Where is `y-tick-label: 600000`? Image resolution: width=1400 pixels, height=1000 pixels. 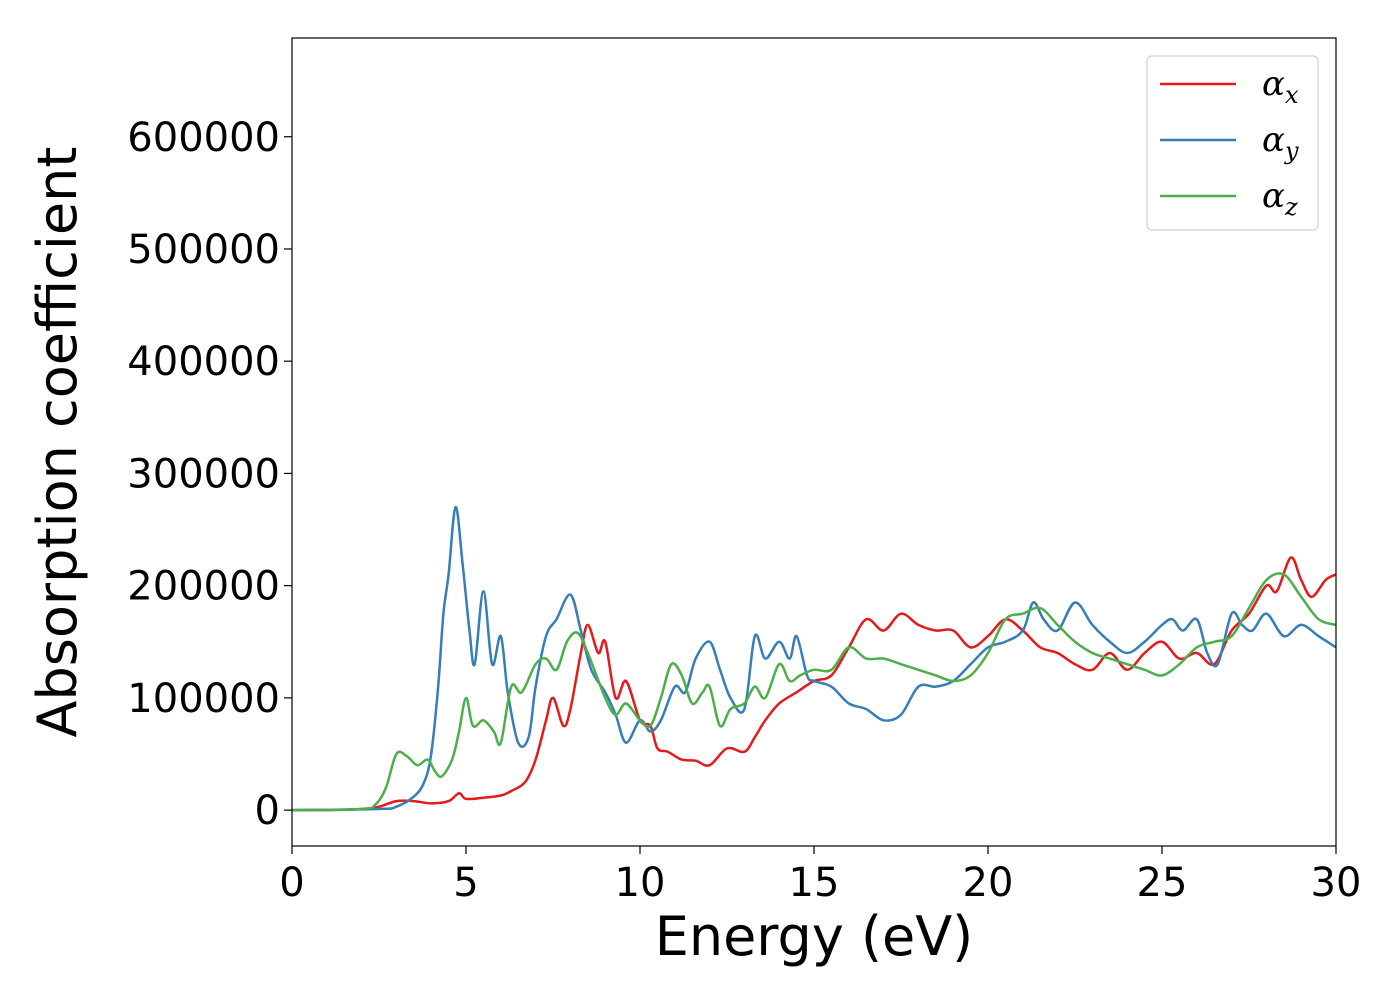 y-tick-label: 600000 is located at coordinates (203, 138).